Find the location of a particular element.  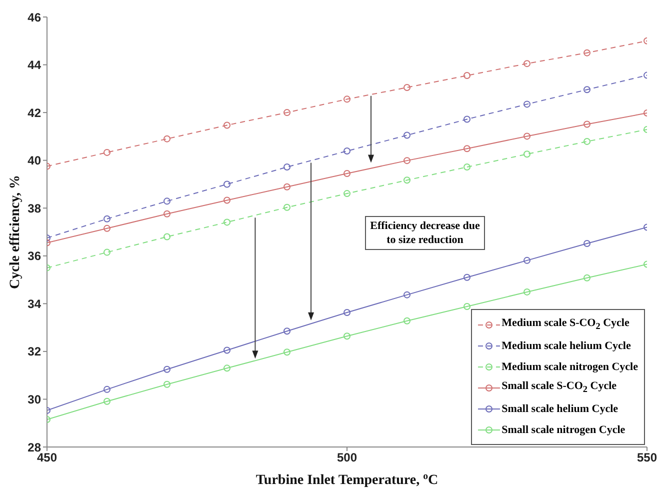

y-tick-label: 36 is located at coordinates (35, 256).